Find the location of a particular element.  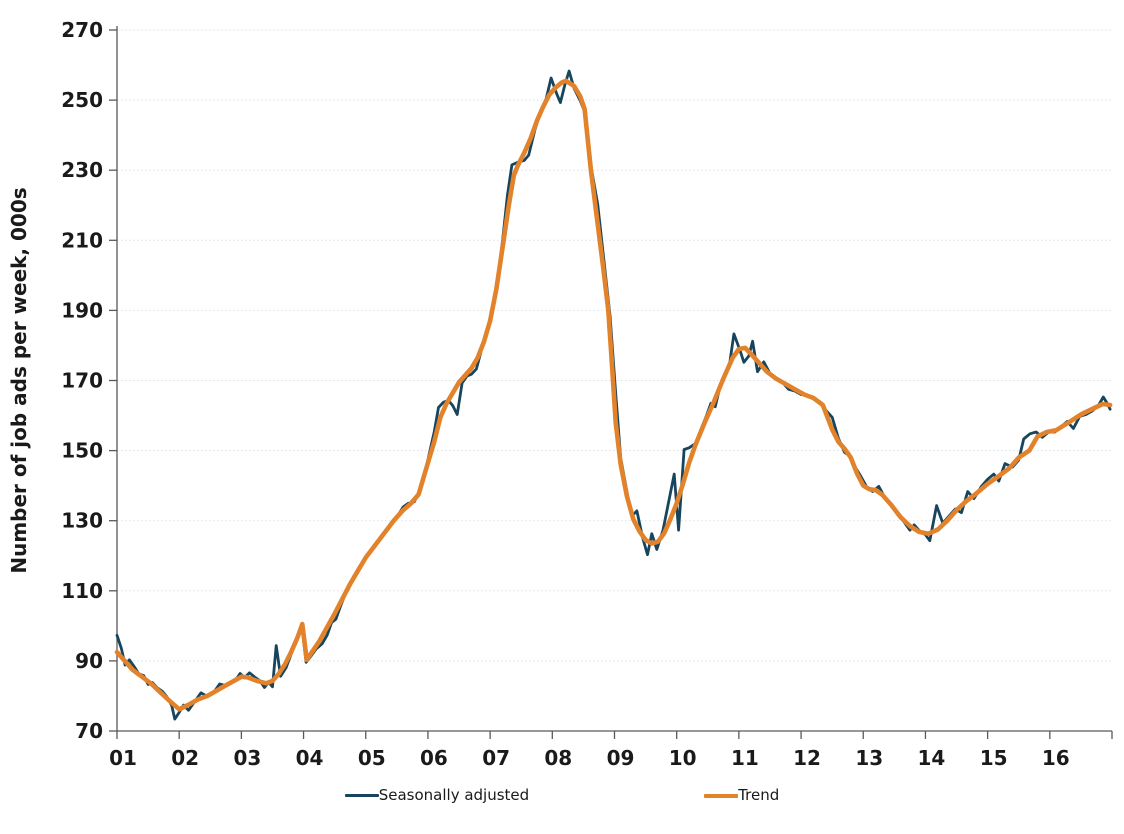

legend-item-seasonally-adjusted: Seasonally adjusted is located at coordinates (437, 795).